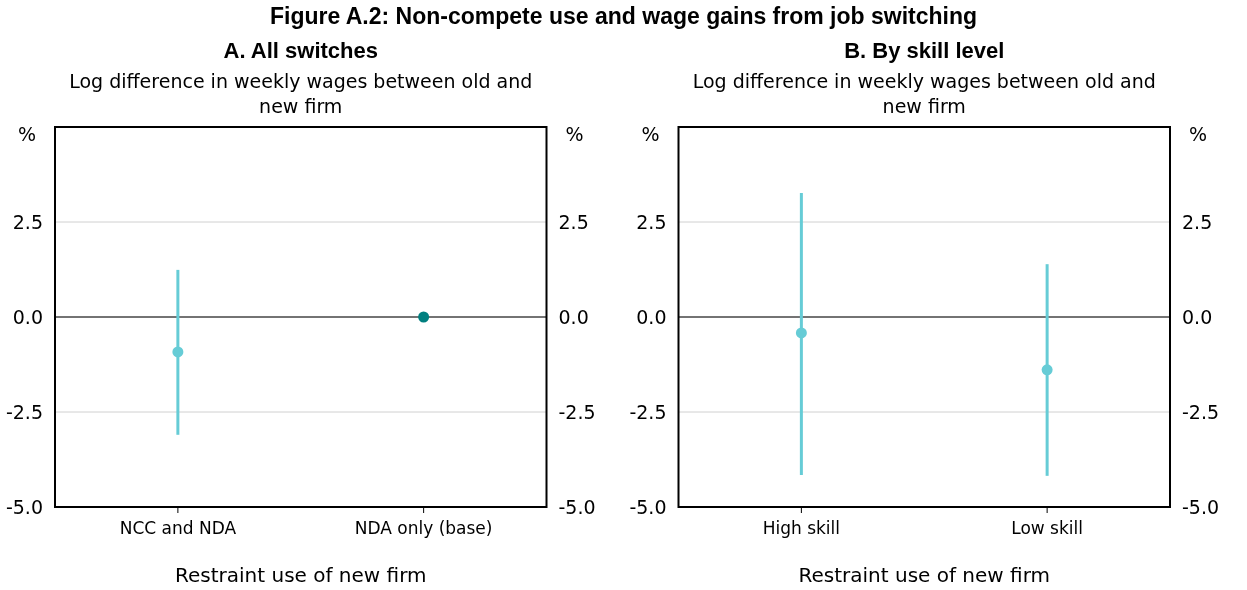 Image resolution: width=1247 pixels, height=590 pixels. Describe the element at coordinates (924, 50) in the screenshot. I see `chart-title: B. By skill level` at that location.